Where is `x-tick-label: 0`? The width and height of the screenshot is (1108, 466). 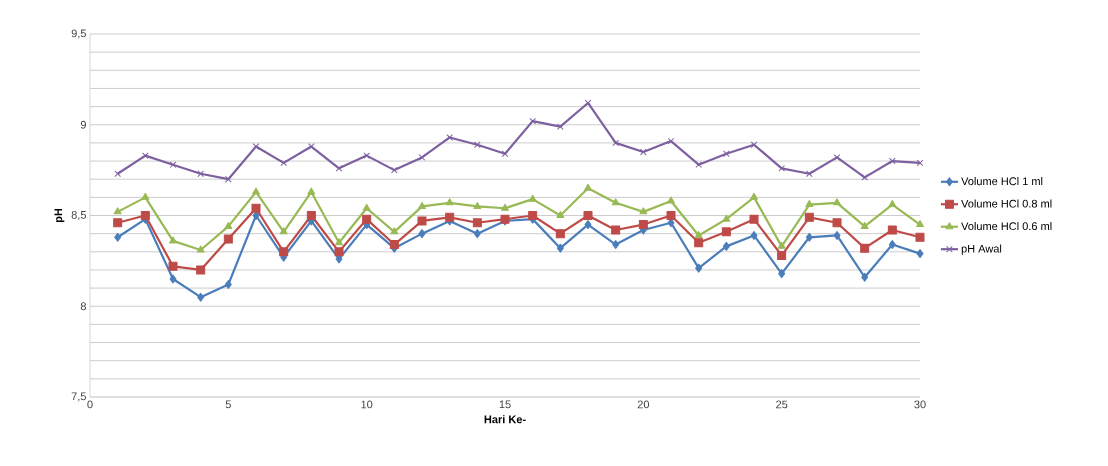 x-tick-label: 0 is located at coordinates (90, 404).